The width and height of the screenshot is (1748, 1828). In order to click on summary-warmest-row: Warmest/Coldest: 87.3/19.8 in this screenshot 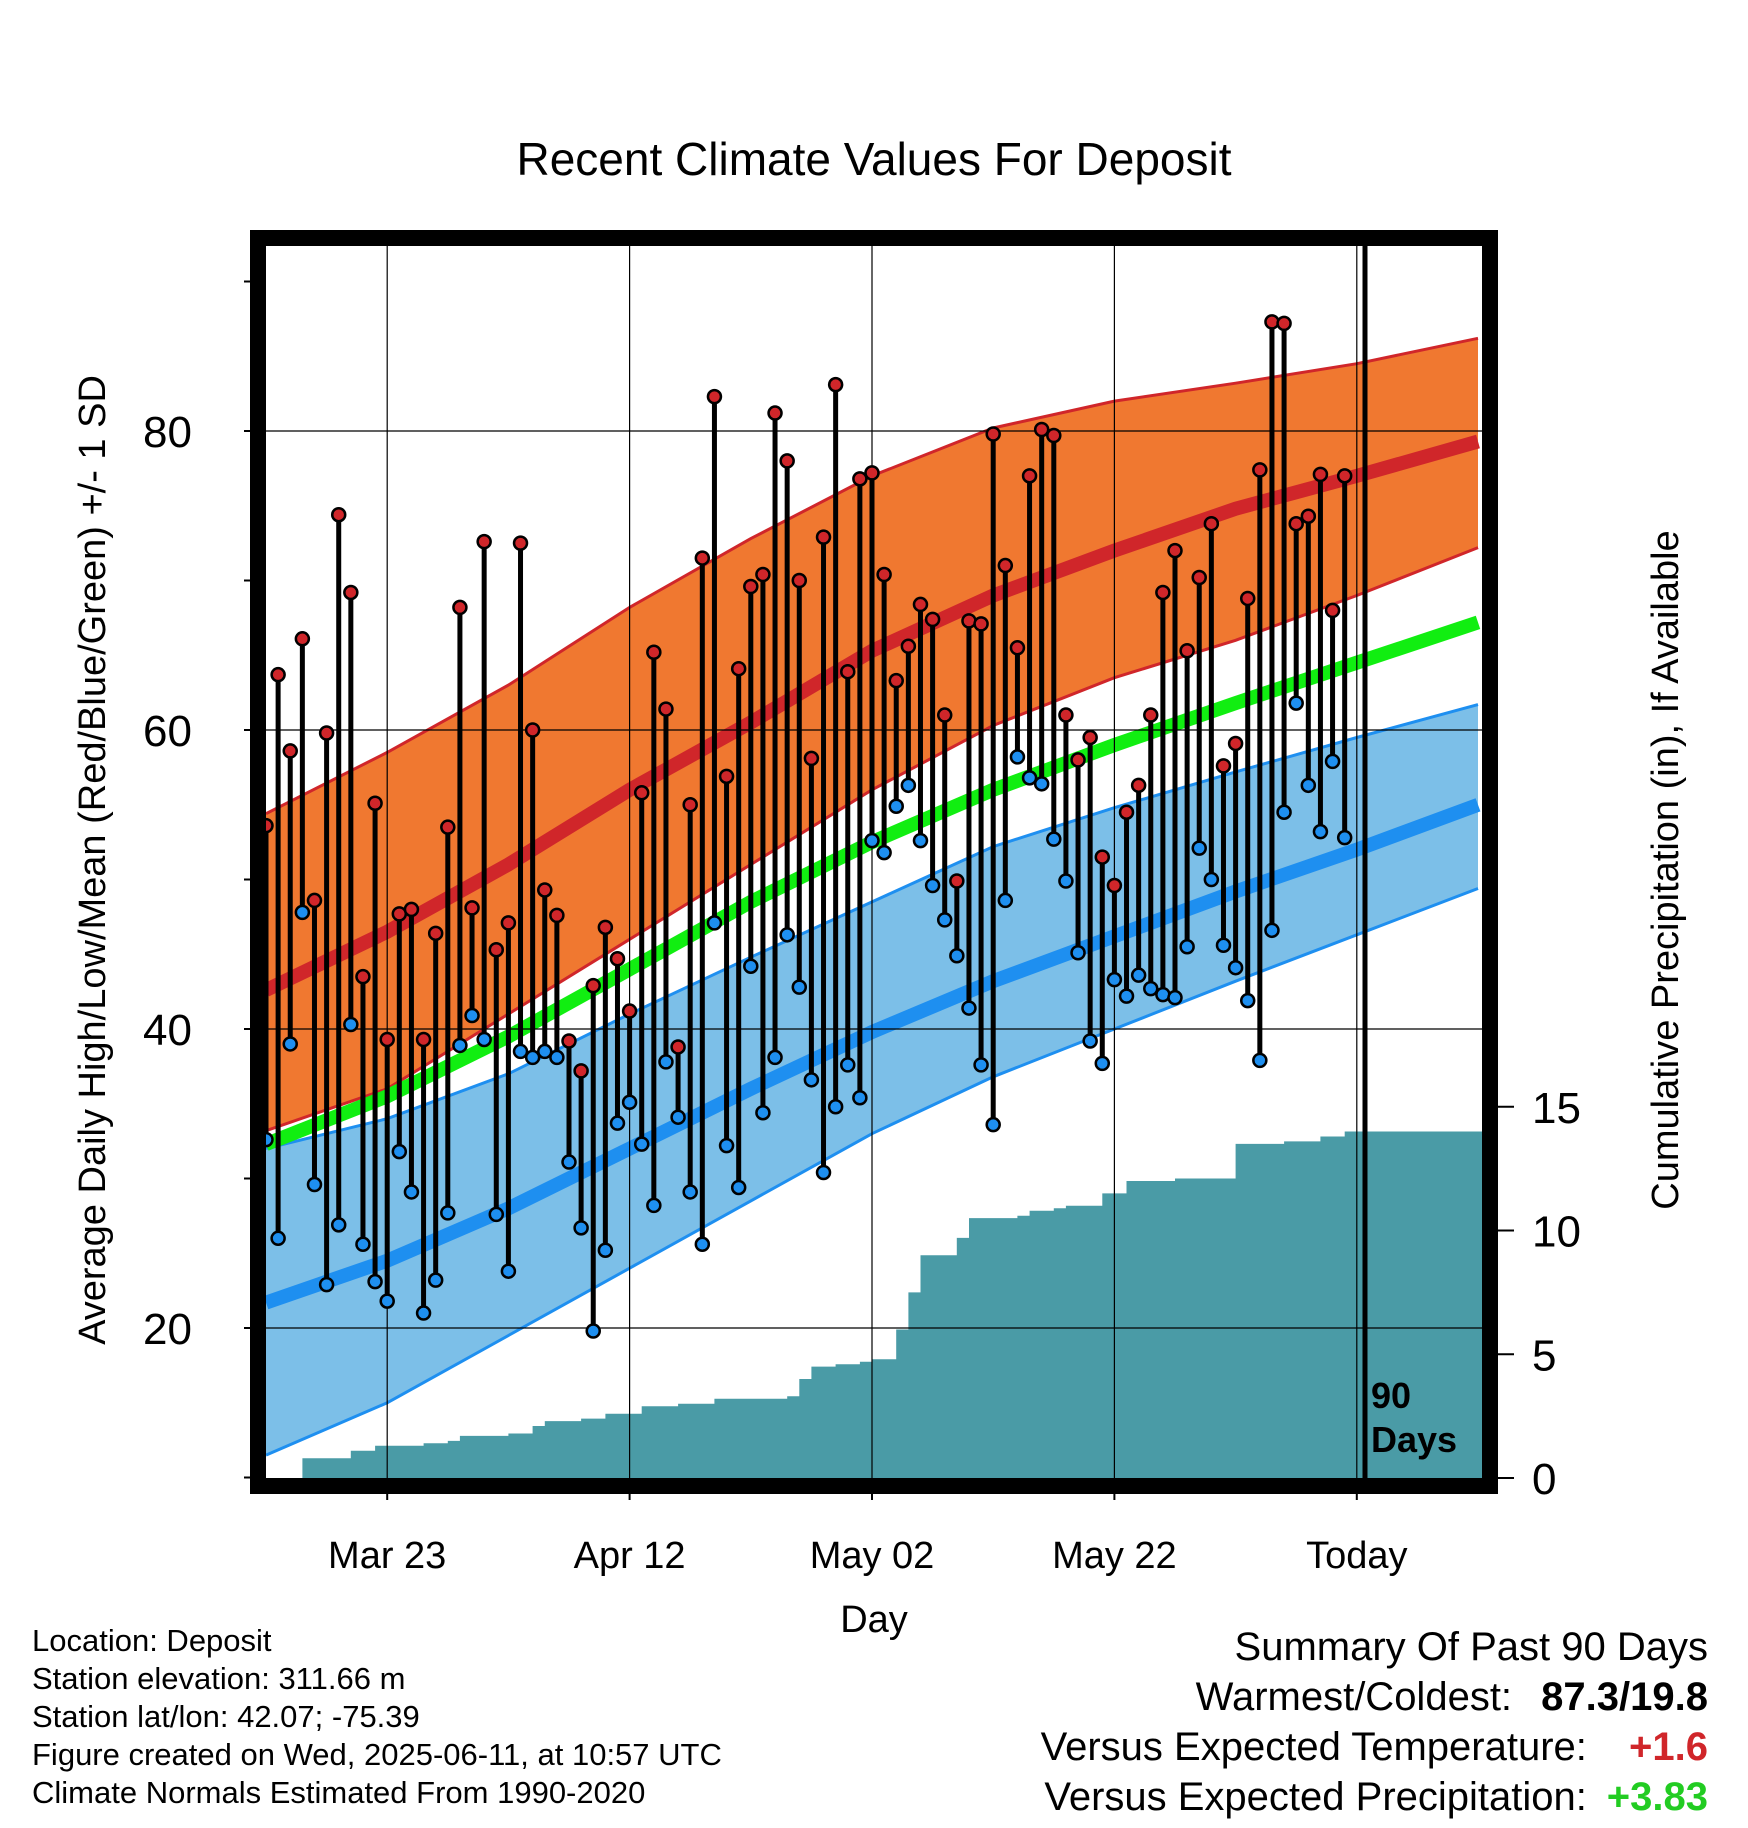, I will do `click(1374, 1697)`.